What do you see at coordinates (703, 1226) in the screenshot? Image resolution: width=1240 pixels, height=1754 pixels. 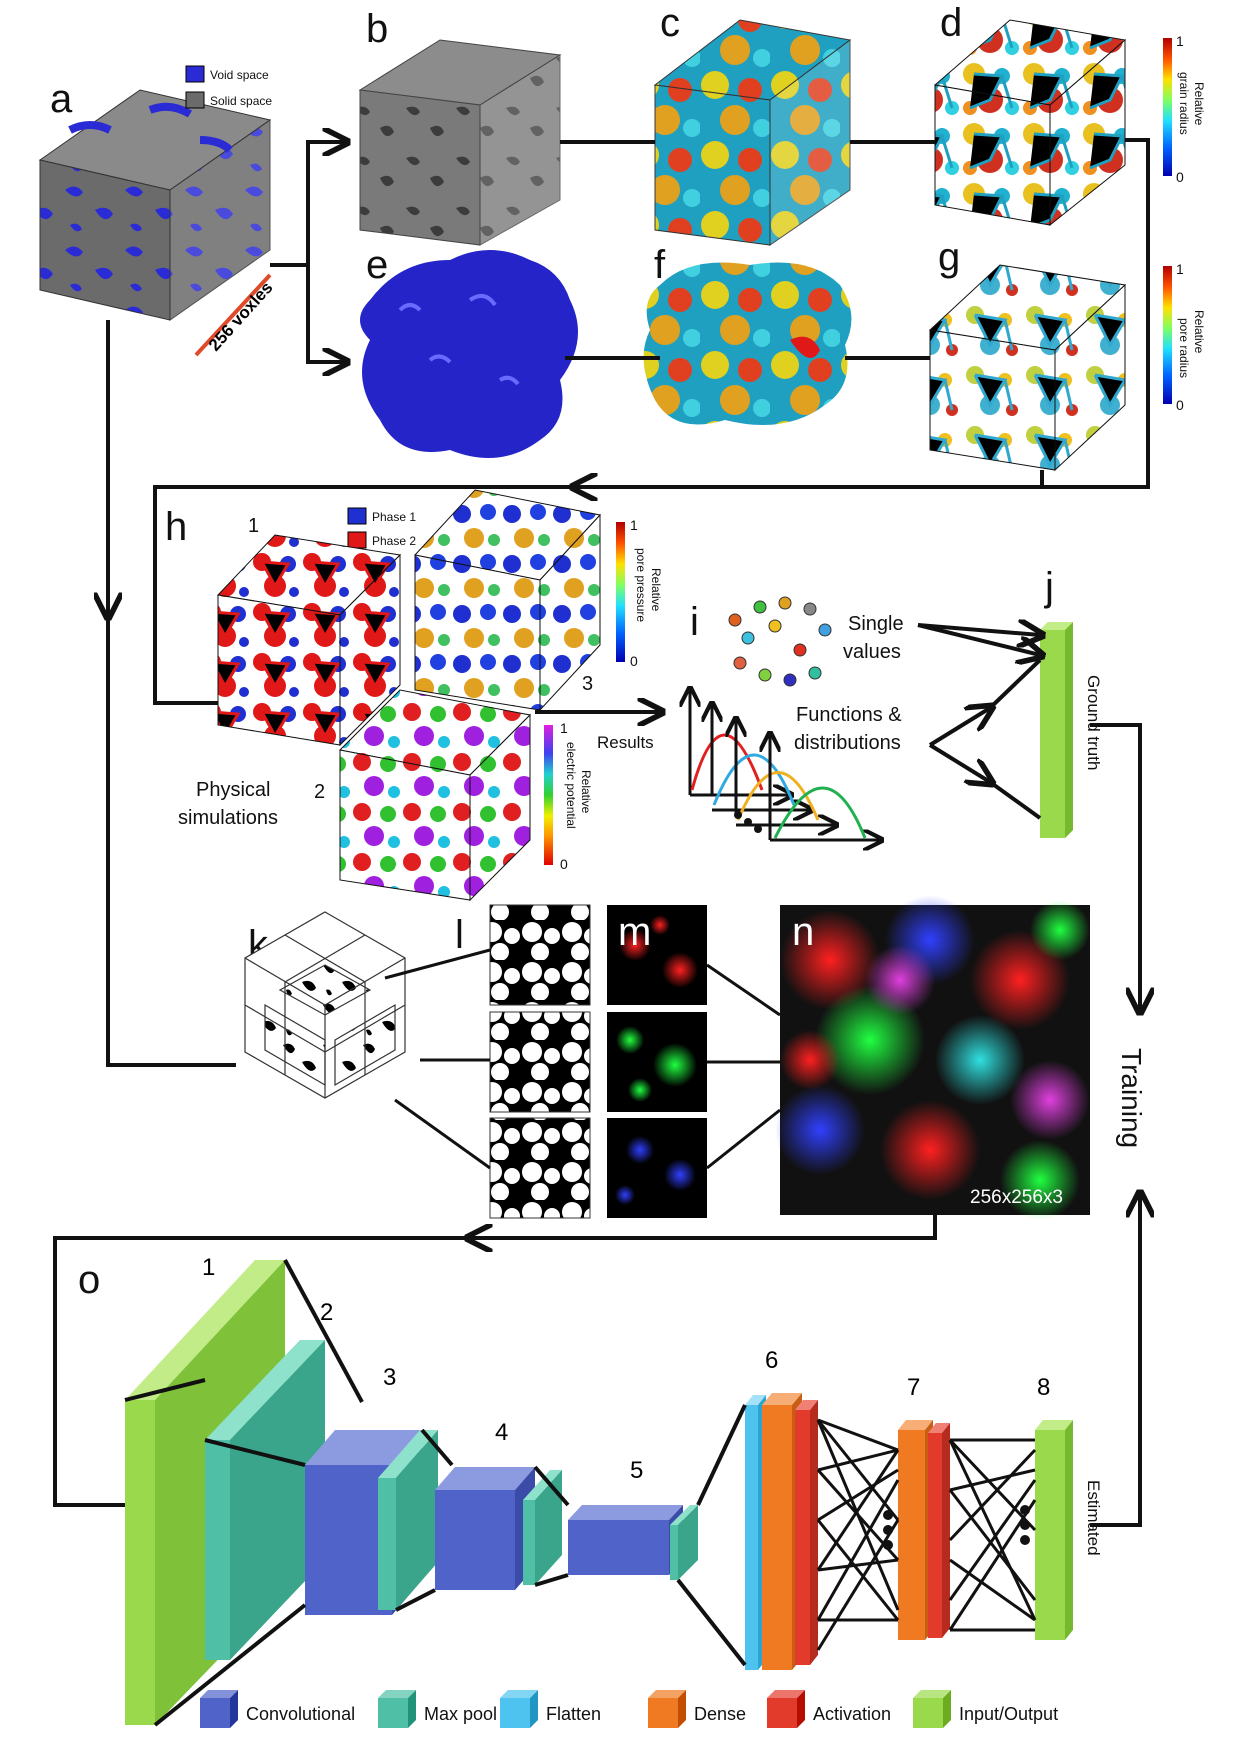 I see `n-to-o-arrow` at bounding box center [703, 1226].